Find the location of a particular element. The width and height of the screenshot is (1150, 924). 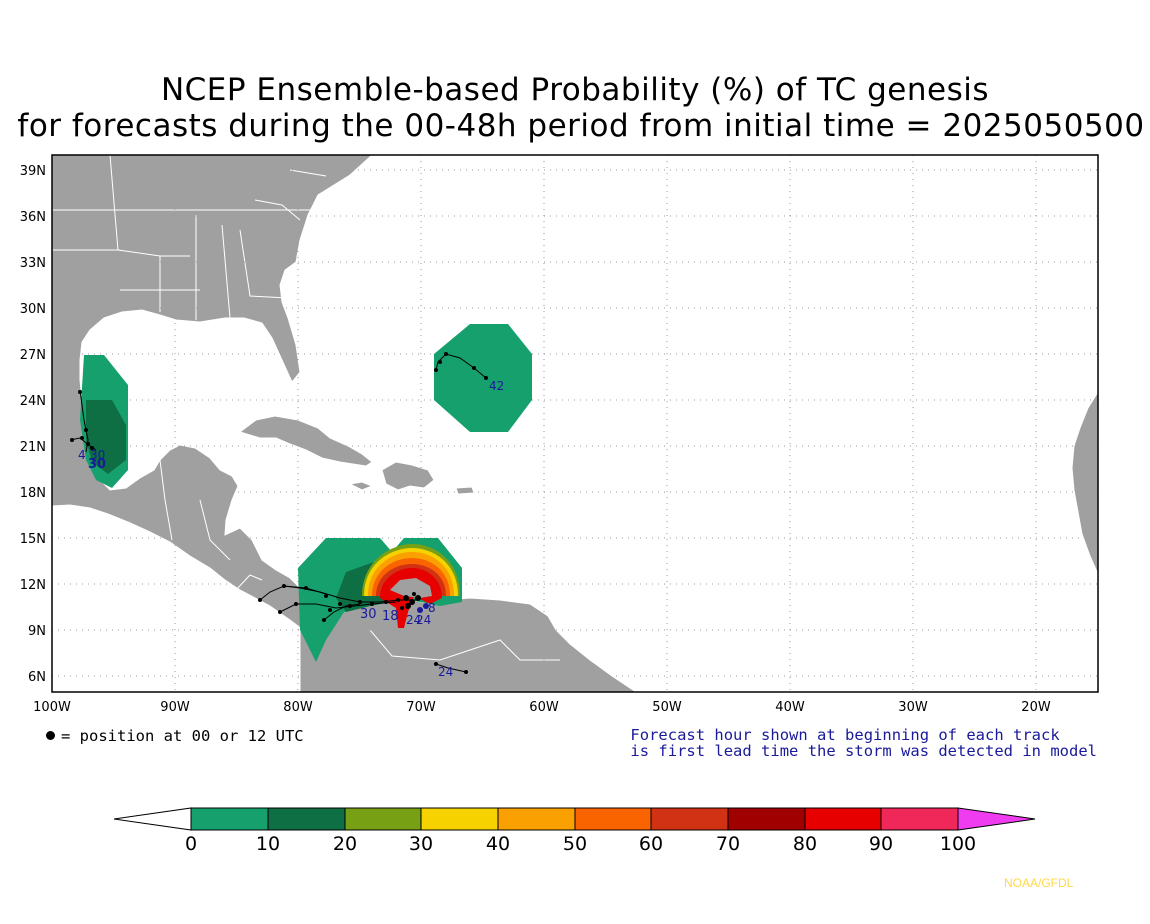

lat-label: 21N is located at coordinates (33, 447).